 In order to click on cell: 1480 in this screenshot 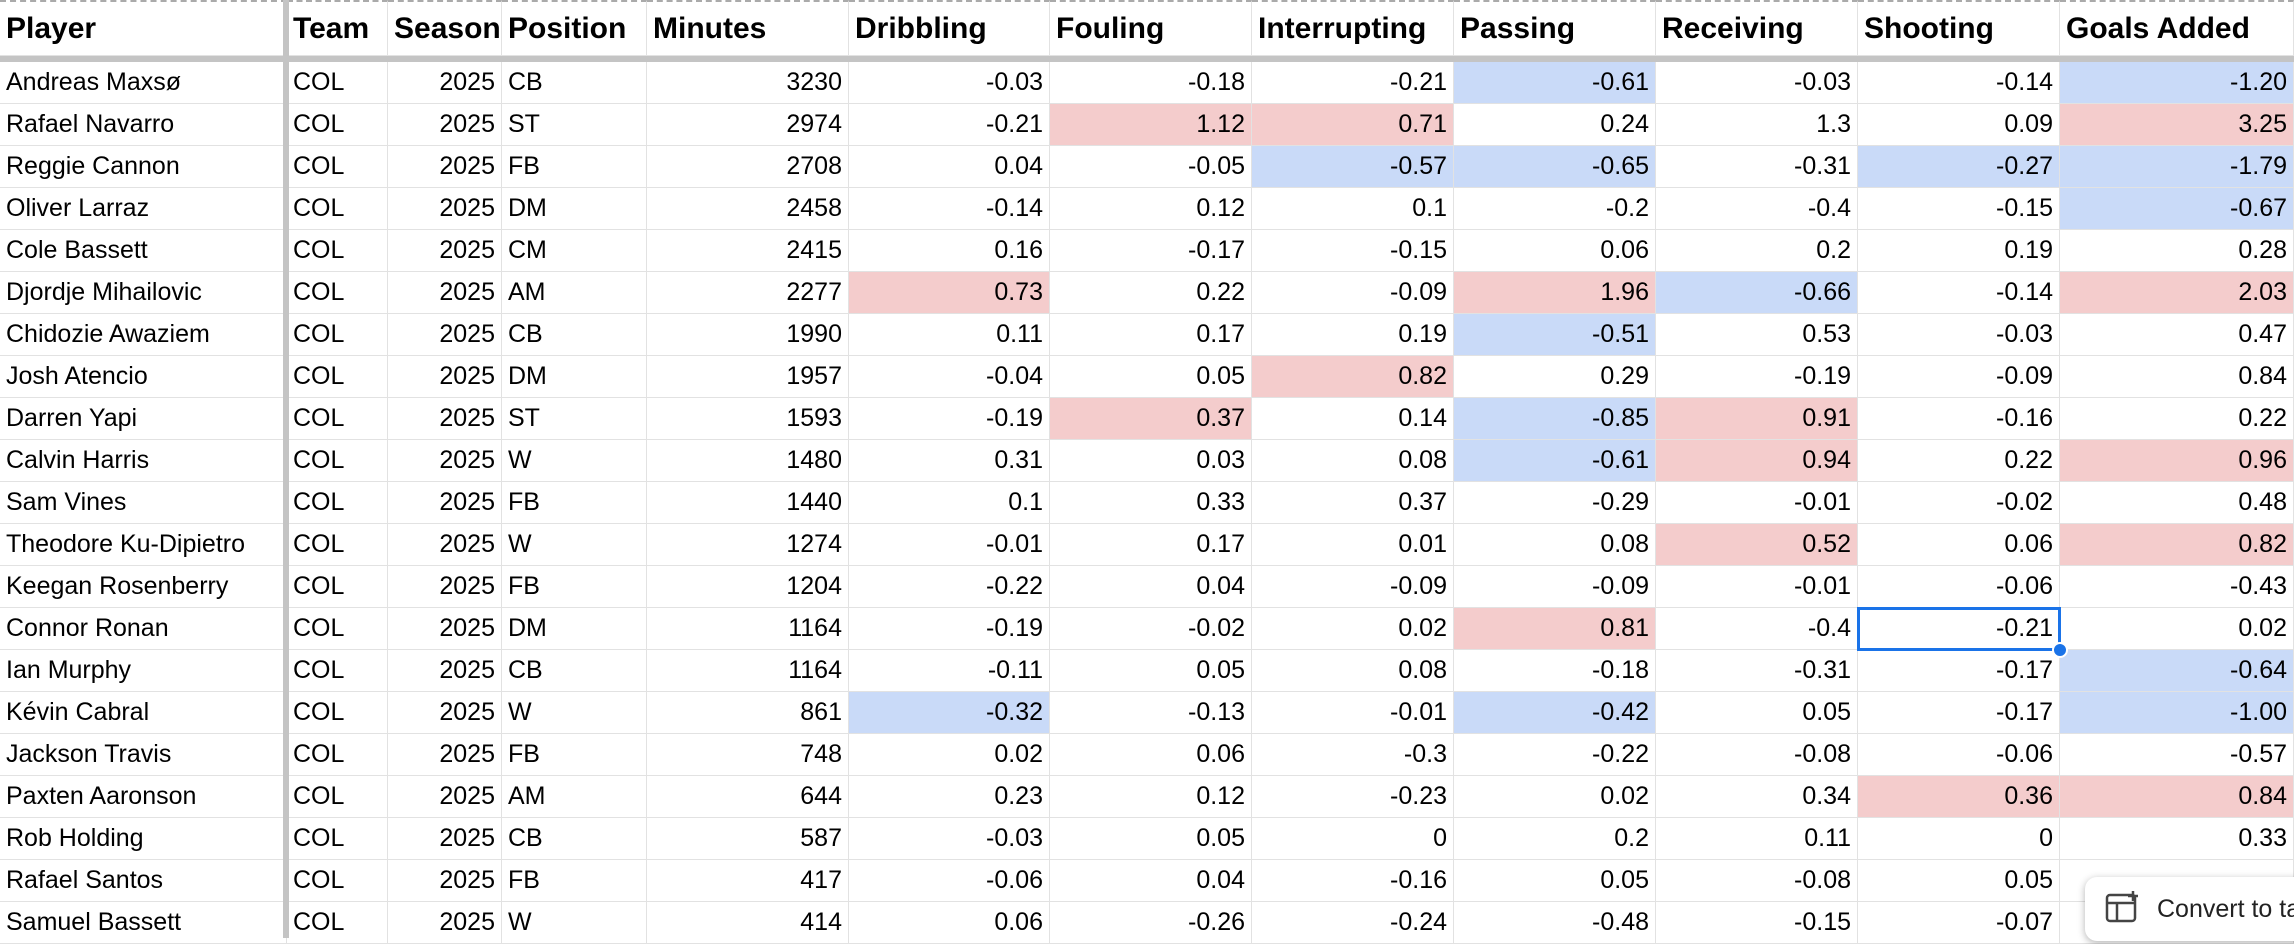, I will do `click(748, 461)`.